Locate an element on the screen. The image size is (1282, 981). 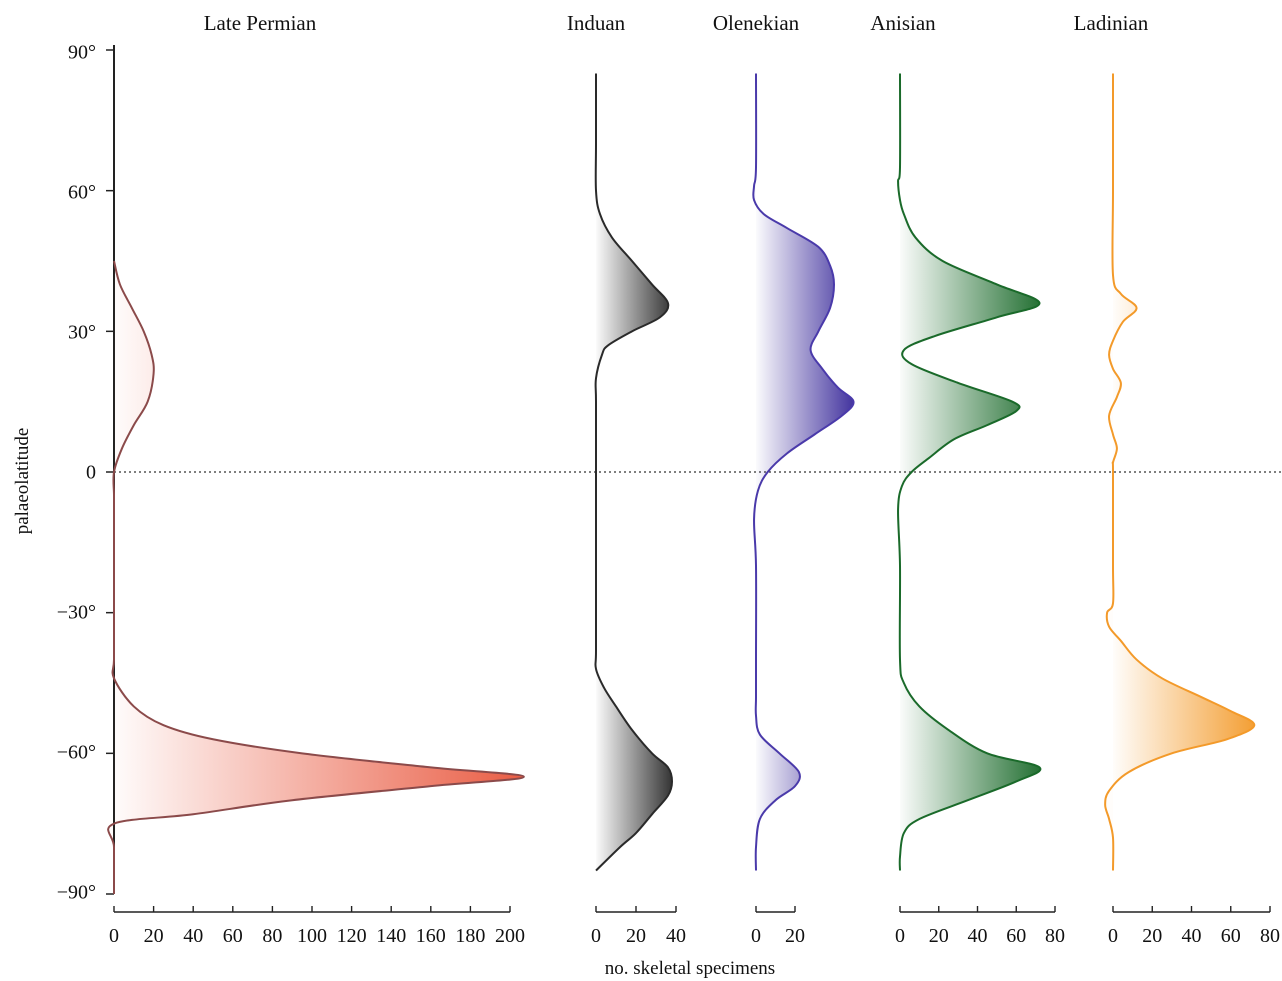
panel-title-anisian: Anisian is located at coordinates (903, 23).